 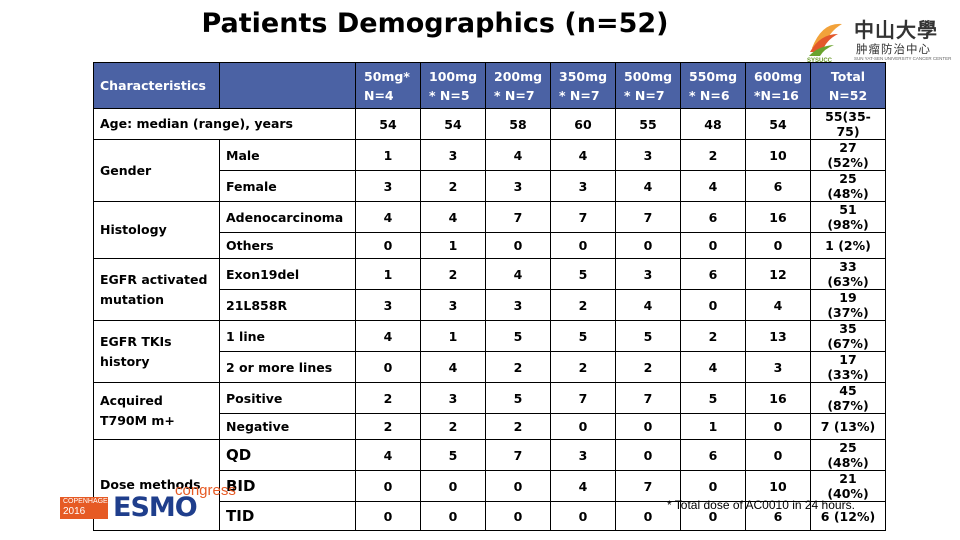 What do you see at coordinates (848, 305) in the screenshot?
I see `table-cell-total: 19 (37%)` at bounding box center [848, 305].